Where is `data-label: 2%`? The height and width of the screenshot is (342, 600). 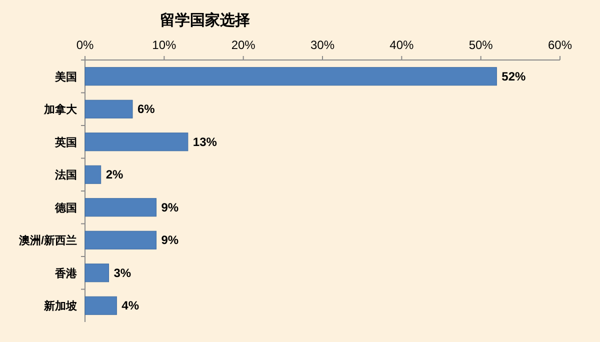
data-label: 2% is located at coordinates (115, 175).